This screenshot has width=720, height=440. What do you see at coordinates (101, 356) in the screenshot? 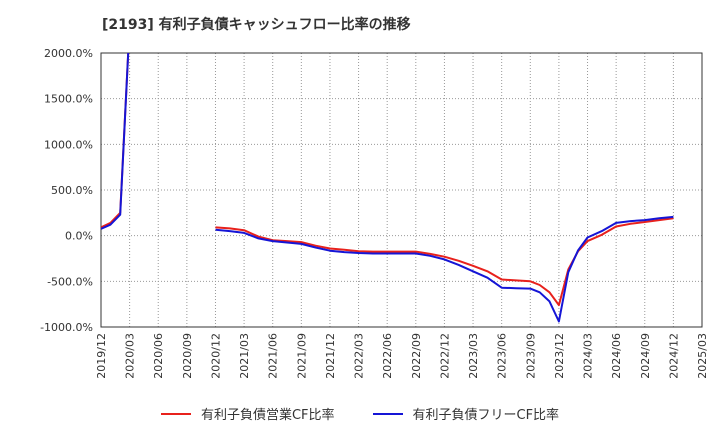
I see `x-tick-label: 2019/12` at bounding box center [101, 356].